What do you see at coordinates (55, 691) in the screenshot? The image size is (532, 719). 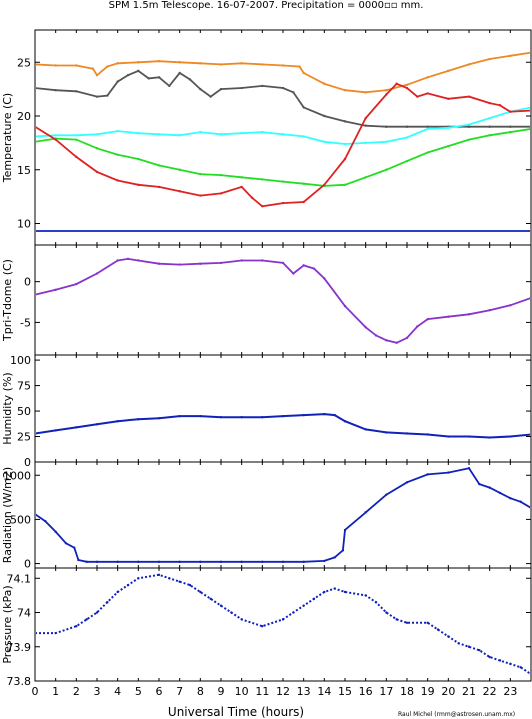 I see `x-tick-label: 1` at bounding box center [55, 691].